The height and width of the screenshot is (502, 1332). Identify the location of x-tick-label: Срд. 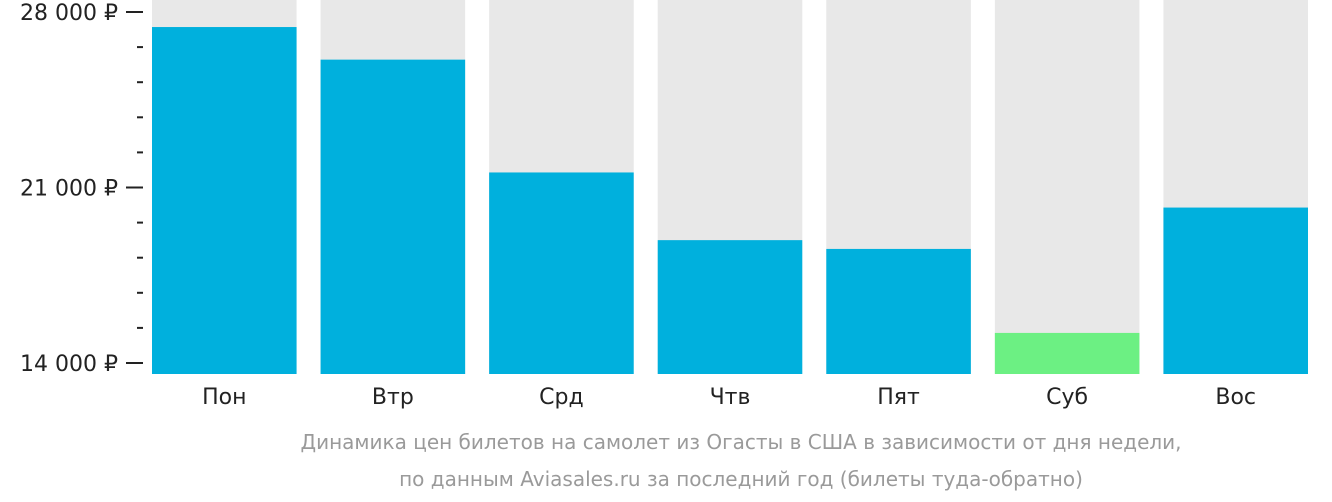
(561, 397).